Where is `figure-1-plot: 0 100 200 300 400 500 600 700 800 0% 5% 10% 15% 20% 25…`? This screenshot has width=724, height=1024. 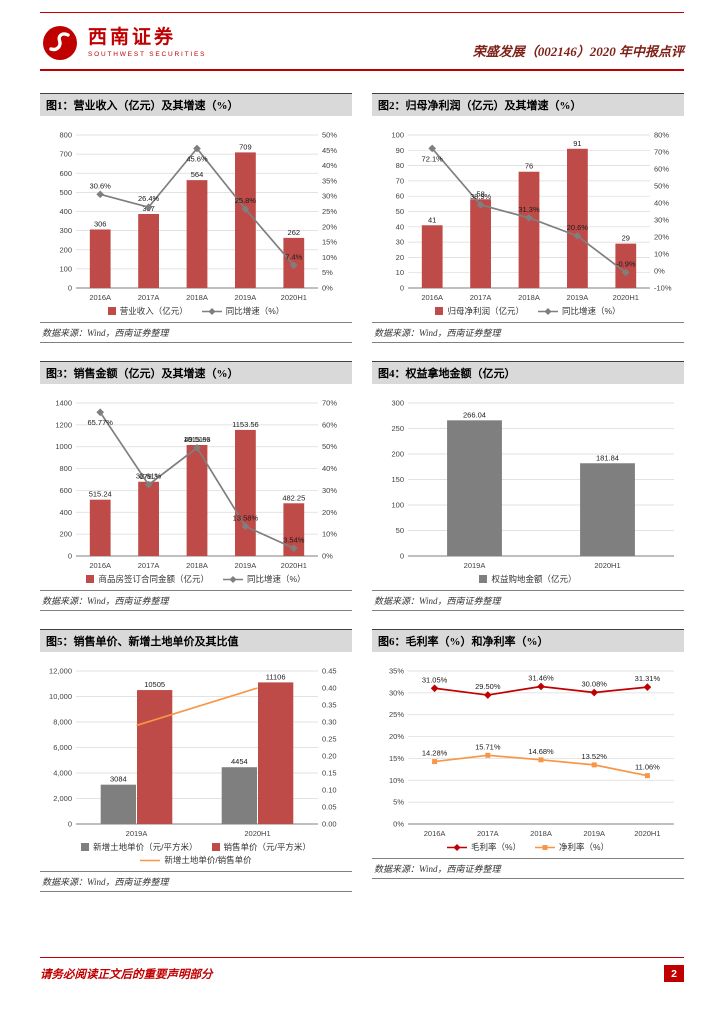
figure-1-plot: 0 100 200 300 400 500 600 700 800 0% 5% 10% 15% 20% 25… is located at coordinates (196, 210).